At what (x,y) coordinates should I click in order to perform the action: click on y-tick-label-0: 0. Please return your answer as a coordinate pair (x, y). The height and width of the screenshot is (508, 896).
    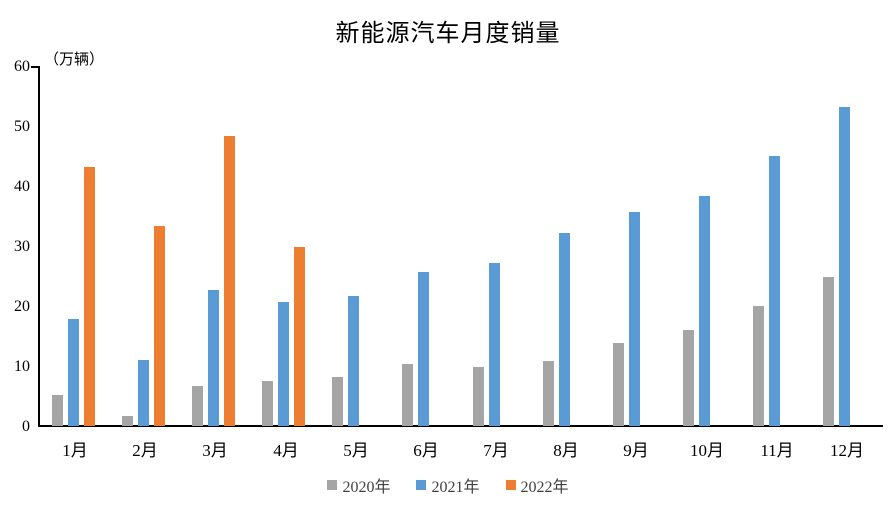
    Looking at the image, I should click on (26, 426).